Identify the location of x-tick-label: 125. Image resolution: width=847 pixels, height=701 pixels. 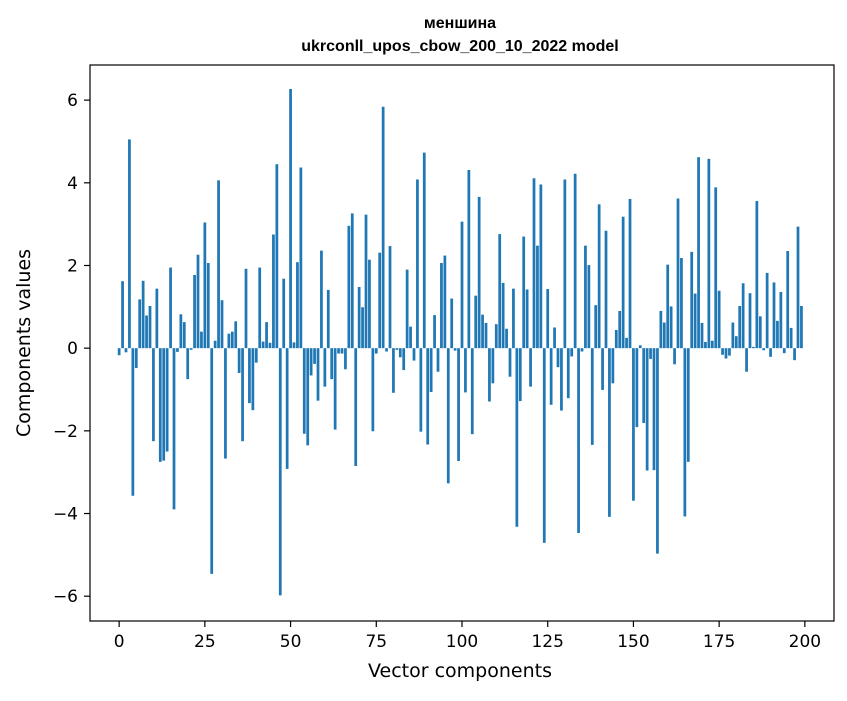
(547, 642).